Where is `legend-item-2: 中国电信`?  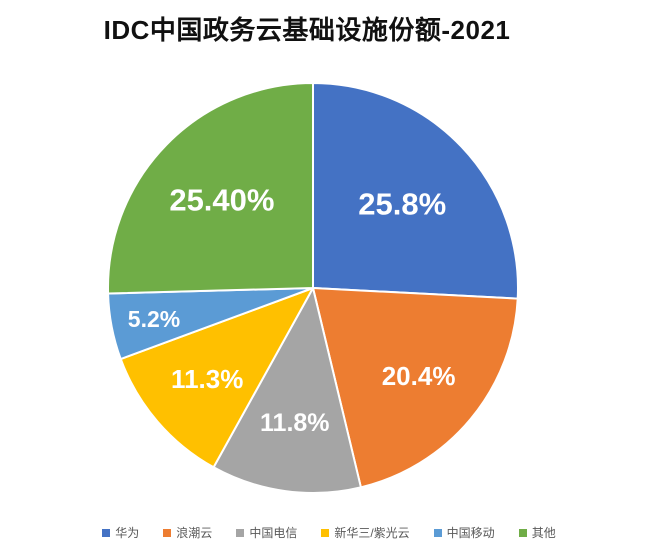
legend-item-2: 中国电信 is located at coordinates (266, 532).